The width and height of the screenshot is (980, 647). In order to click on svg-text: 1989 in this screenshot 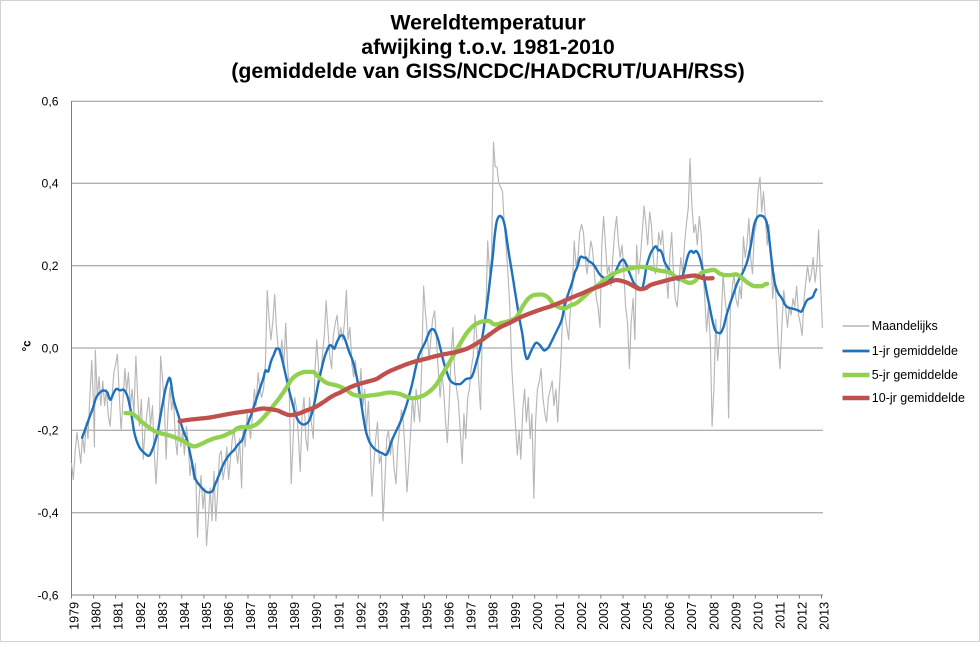, I will do `click(295, 616)`.